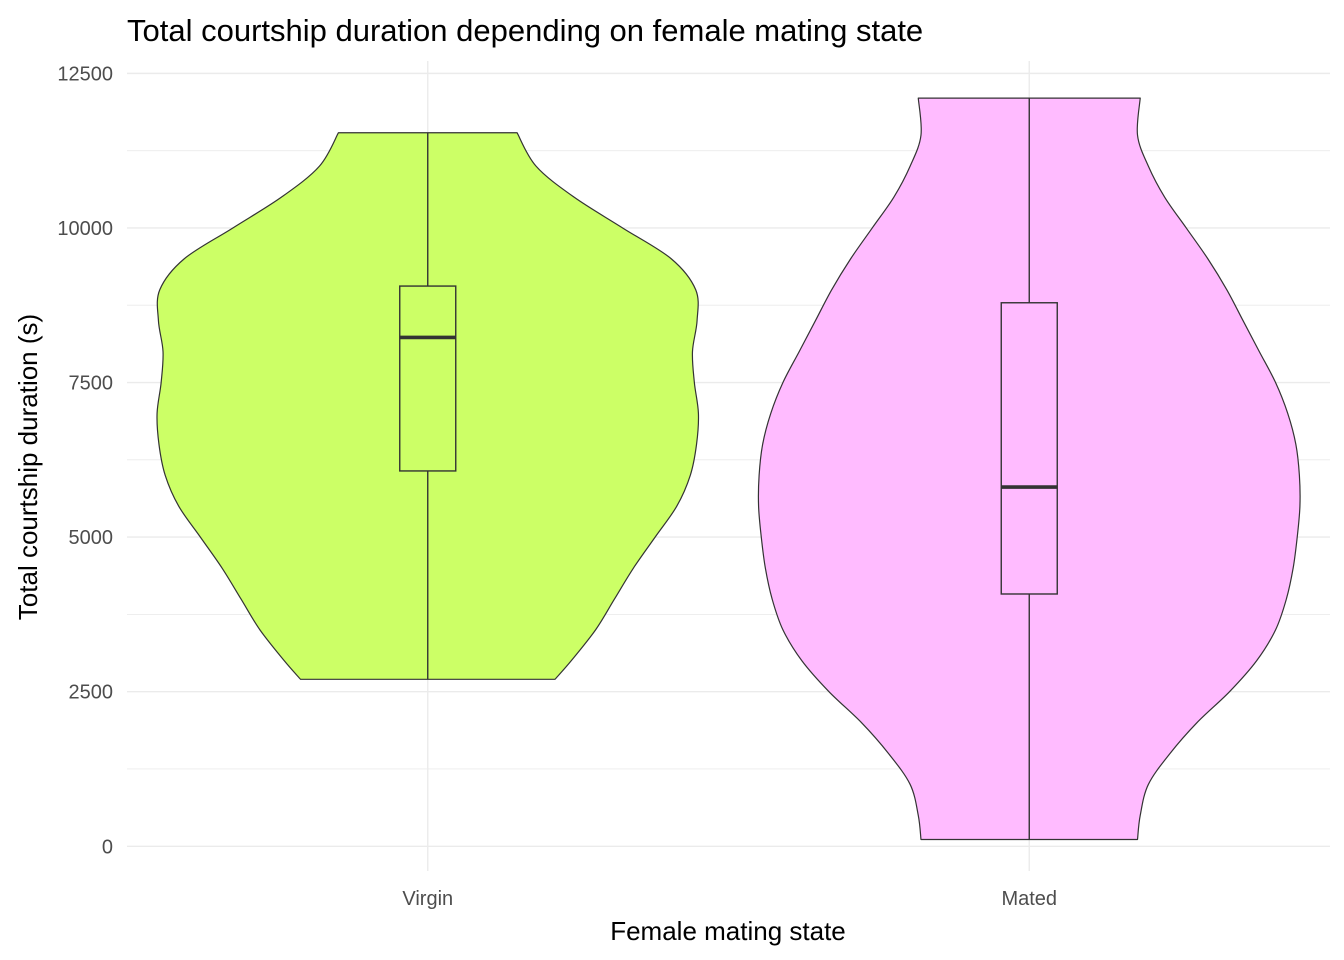  Describe the element at coordinates (28, 467) in the screenshot. I see `y-axis-title: Total courtship duration (s)` at that location.